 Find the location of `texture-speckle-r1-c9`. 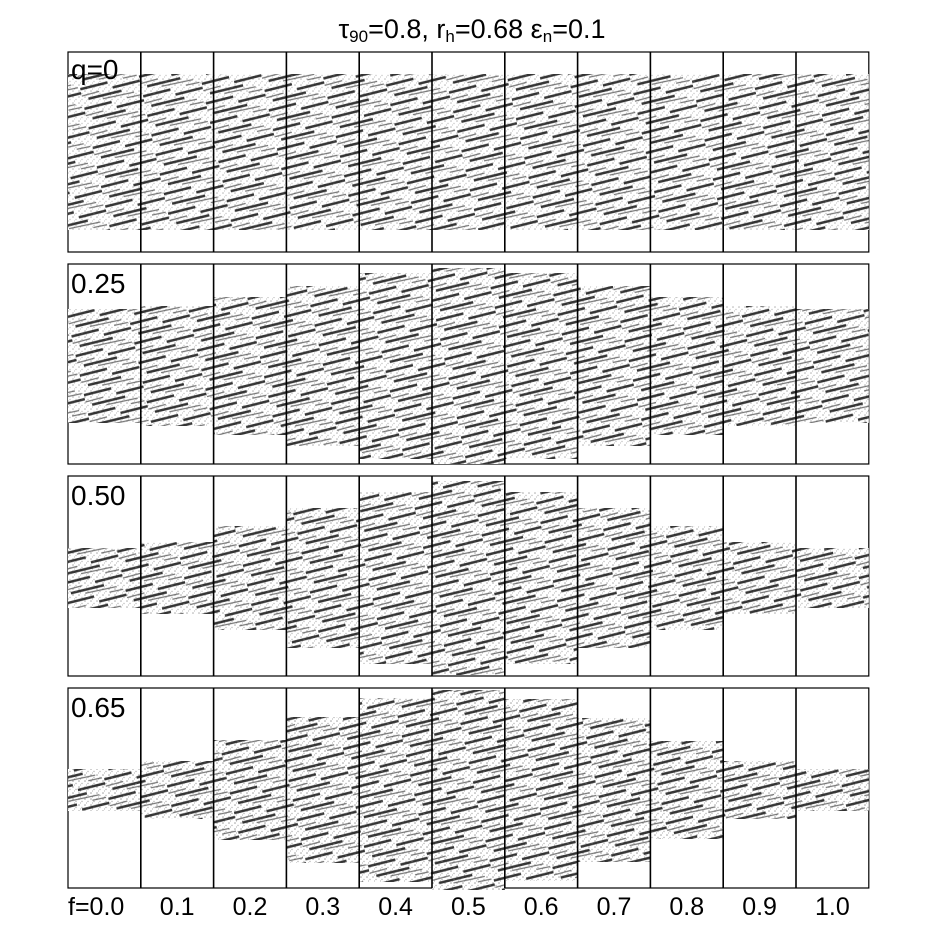

texture-speckle-r1-c9 is located at coordinates (759, 366).